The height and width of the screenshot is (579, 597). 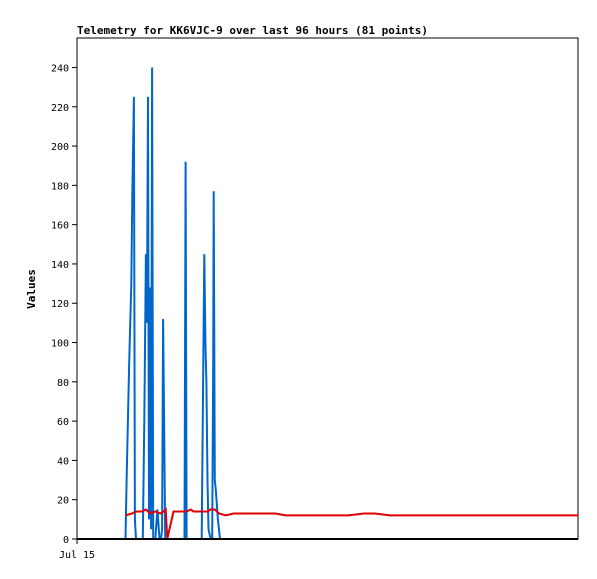 I want to click on y-tick-label: 20, so click(x=63, y=501).